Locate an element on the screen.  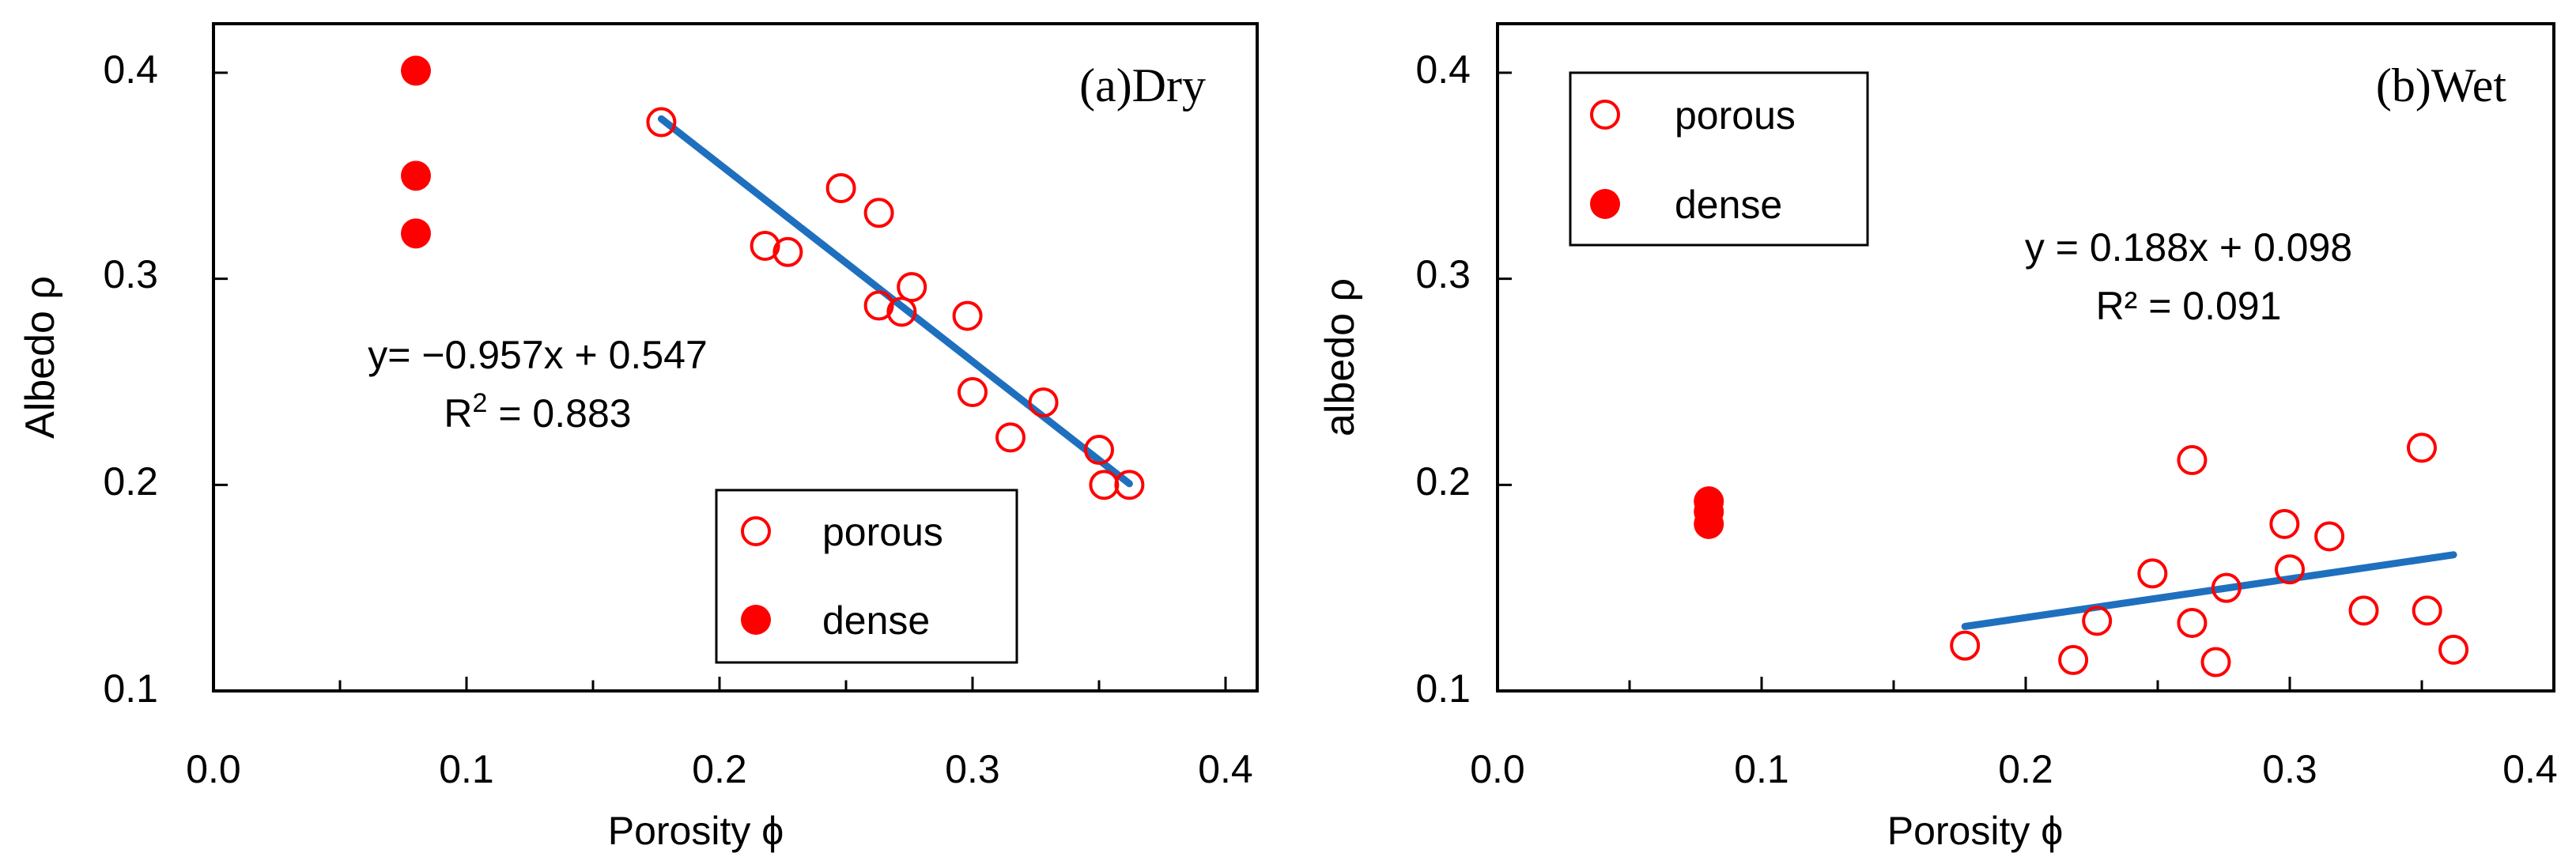
panel-a-r2-prefix: R is located at coordinates (458, 413).